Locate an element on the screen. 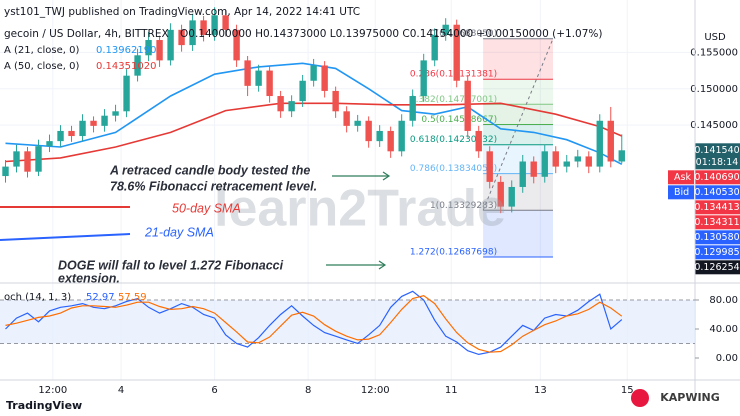 The height and width of the screenshot is (416, 740). price-label: 0.129985 is located at coordinates (716, 252).